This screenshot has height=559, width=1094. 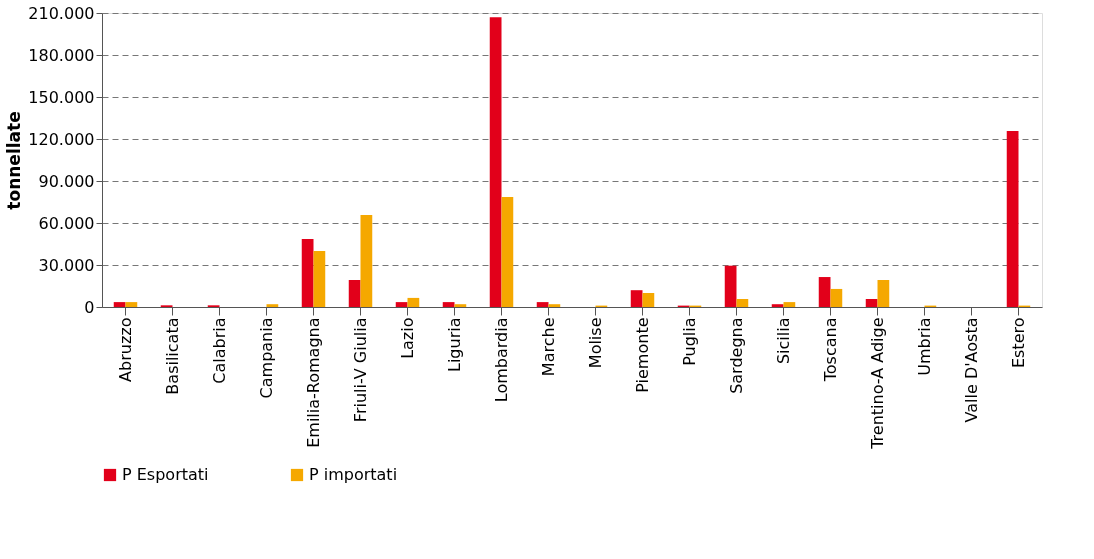 What do you see at coordinates (971, 370) in the screenshot?
I see `x-tick-label: Valle D'Aosta` at bounding box center [971, 370].